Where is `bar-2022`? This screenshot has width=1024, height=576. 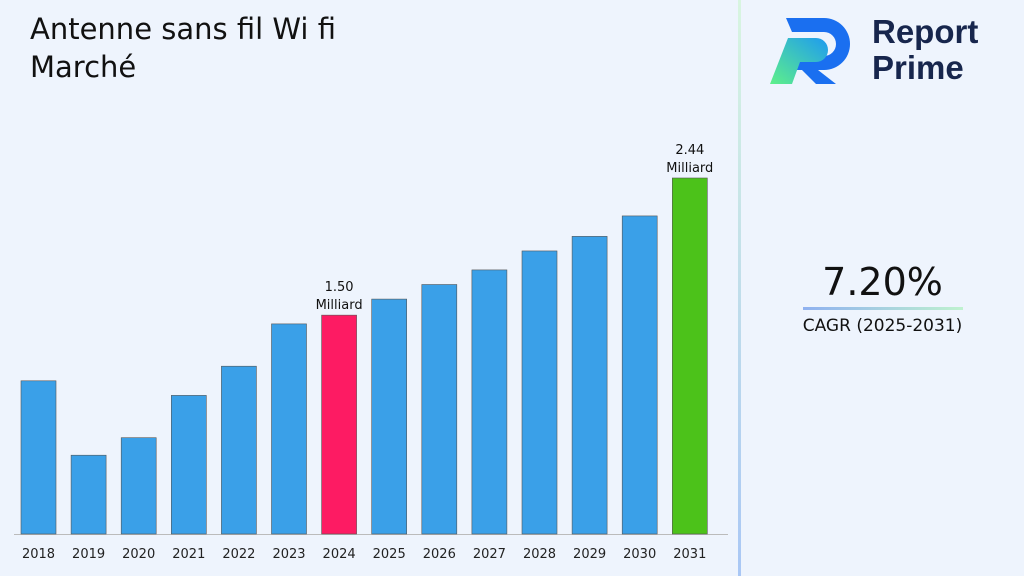
bar-2022 is located at coordinates (239, 450).